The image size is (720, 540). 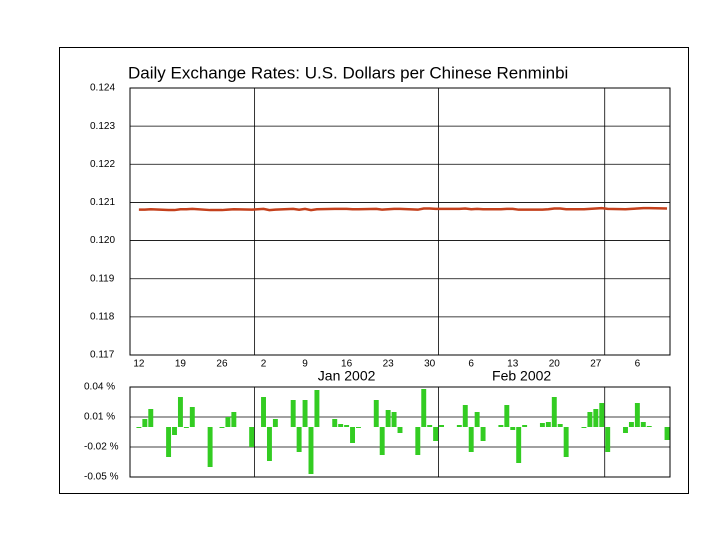 I want to click on y-tick-label: 0.121, so click(x=102, y=202).